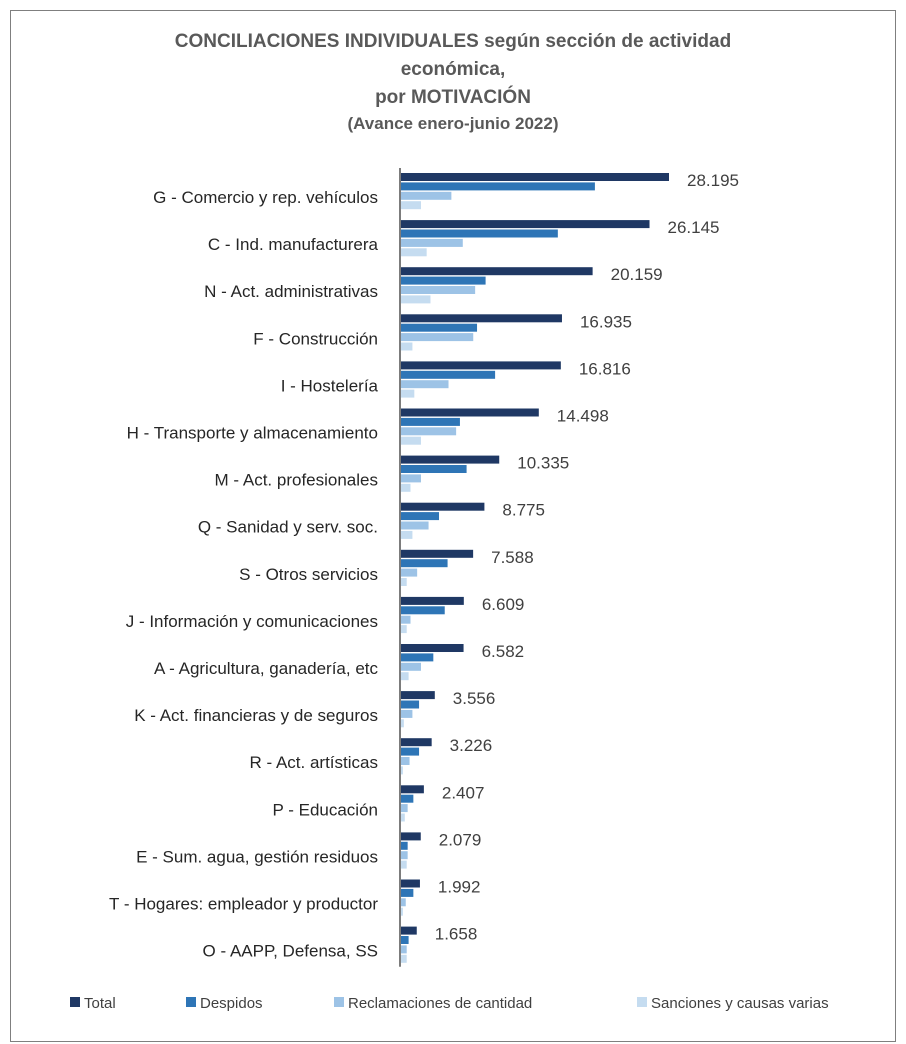  Describe the element at coordinates (605, 368) in the screenshot. I see `data-label: 16.816` at that location.